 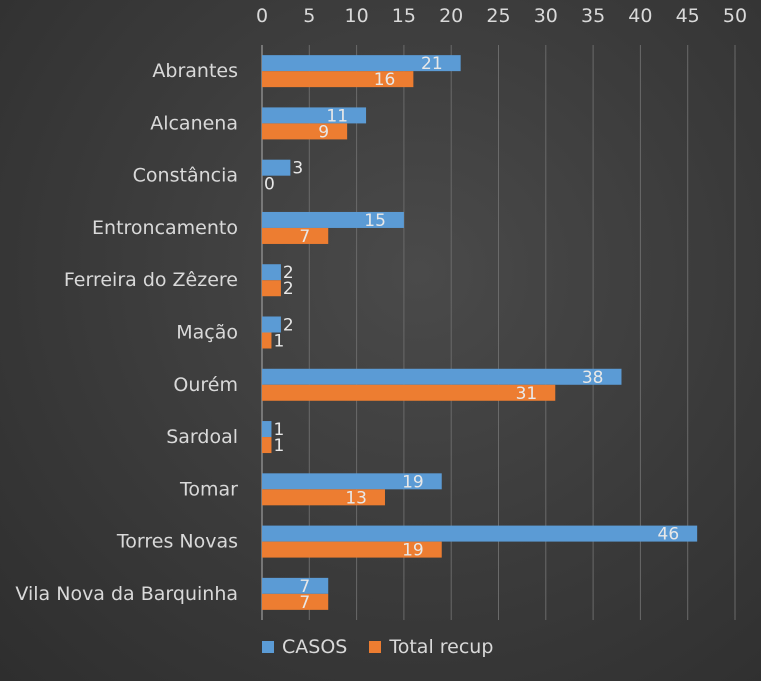 I want to click on category-label-4: Ferreira do Zêzere, so click(x=151, y=280).